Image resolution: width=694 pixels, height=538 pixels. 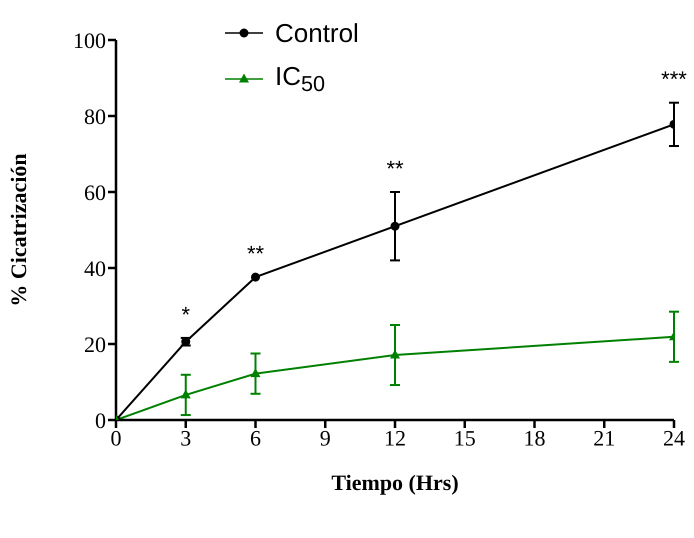 What do you see at coordinates (535, 438) in the screenshot?
I see `x-tick-label: 18` at bounding box center [535, 438].